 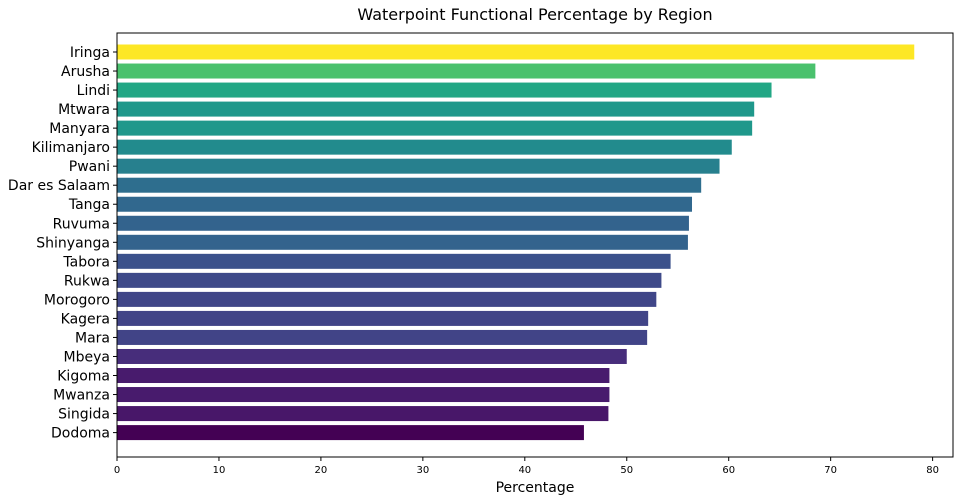 What do you see at coordinates (466, 71) in the screenshot?
I see `bar-arusha` at bounding box center [466, 71].